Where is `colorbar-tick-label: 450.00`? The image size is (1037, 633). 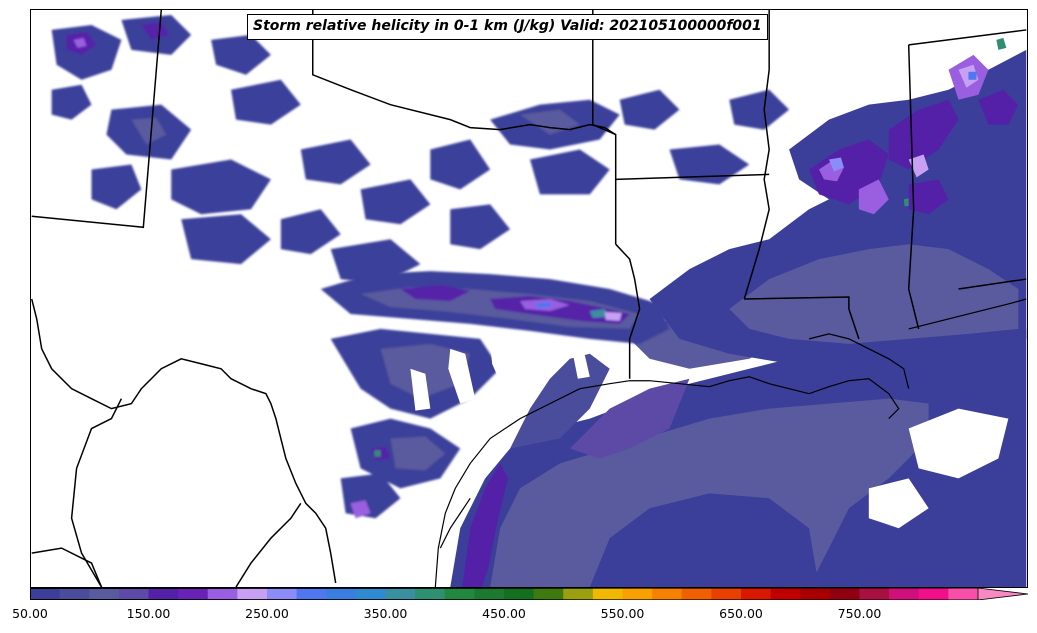
colorbar-tick-label: 450.00 is located at coordinates (504, 613).